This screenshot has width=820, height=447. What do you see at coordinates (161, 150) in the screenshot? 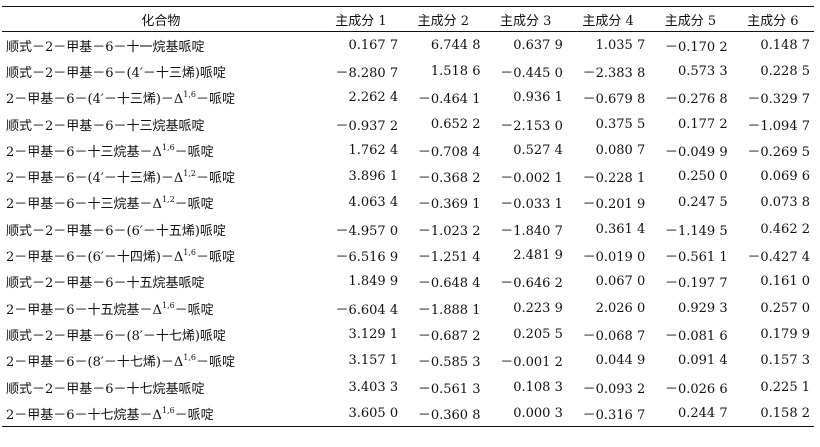
I see `compound-name-cell: 2－甲基－6－十三烷基－Δ1,6－哌啶` at bounding box center [161, 150].